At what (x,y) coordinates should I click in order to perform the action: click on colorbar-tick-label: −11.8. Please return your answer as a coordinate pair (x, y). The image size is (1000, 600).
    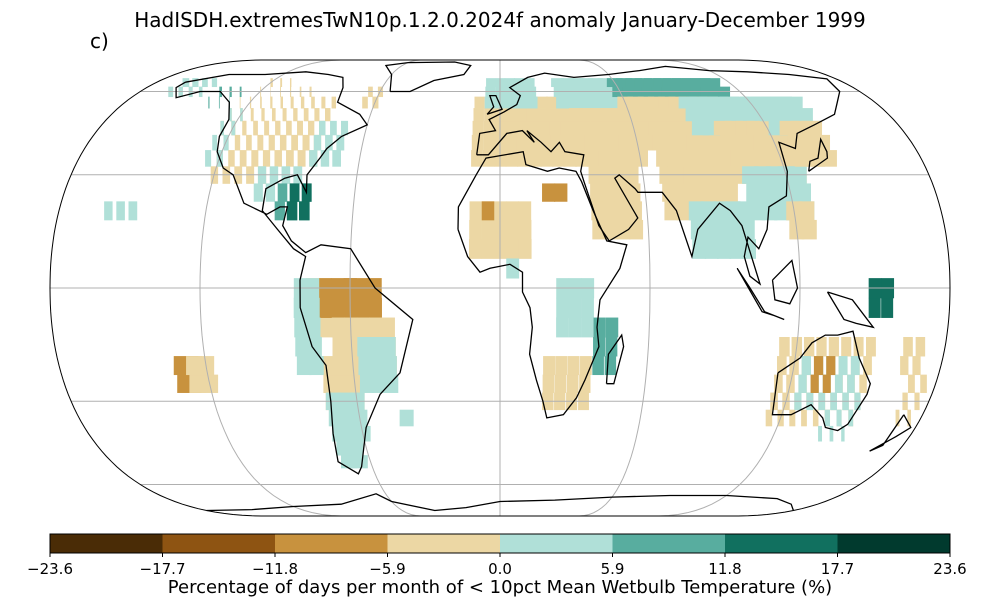
    Looking at the image, I should click on (275, 569).